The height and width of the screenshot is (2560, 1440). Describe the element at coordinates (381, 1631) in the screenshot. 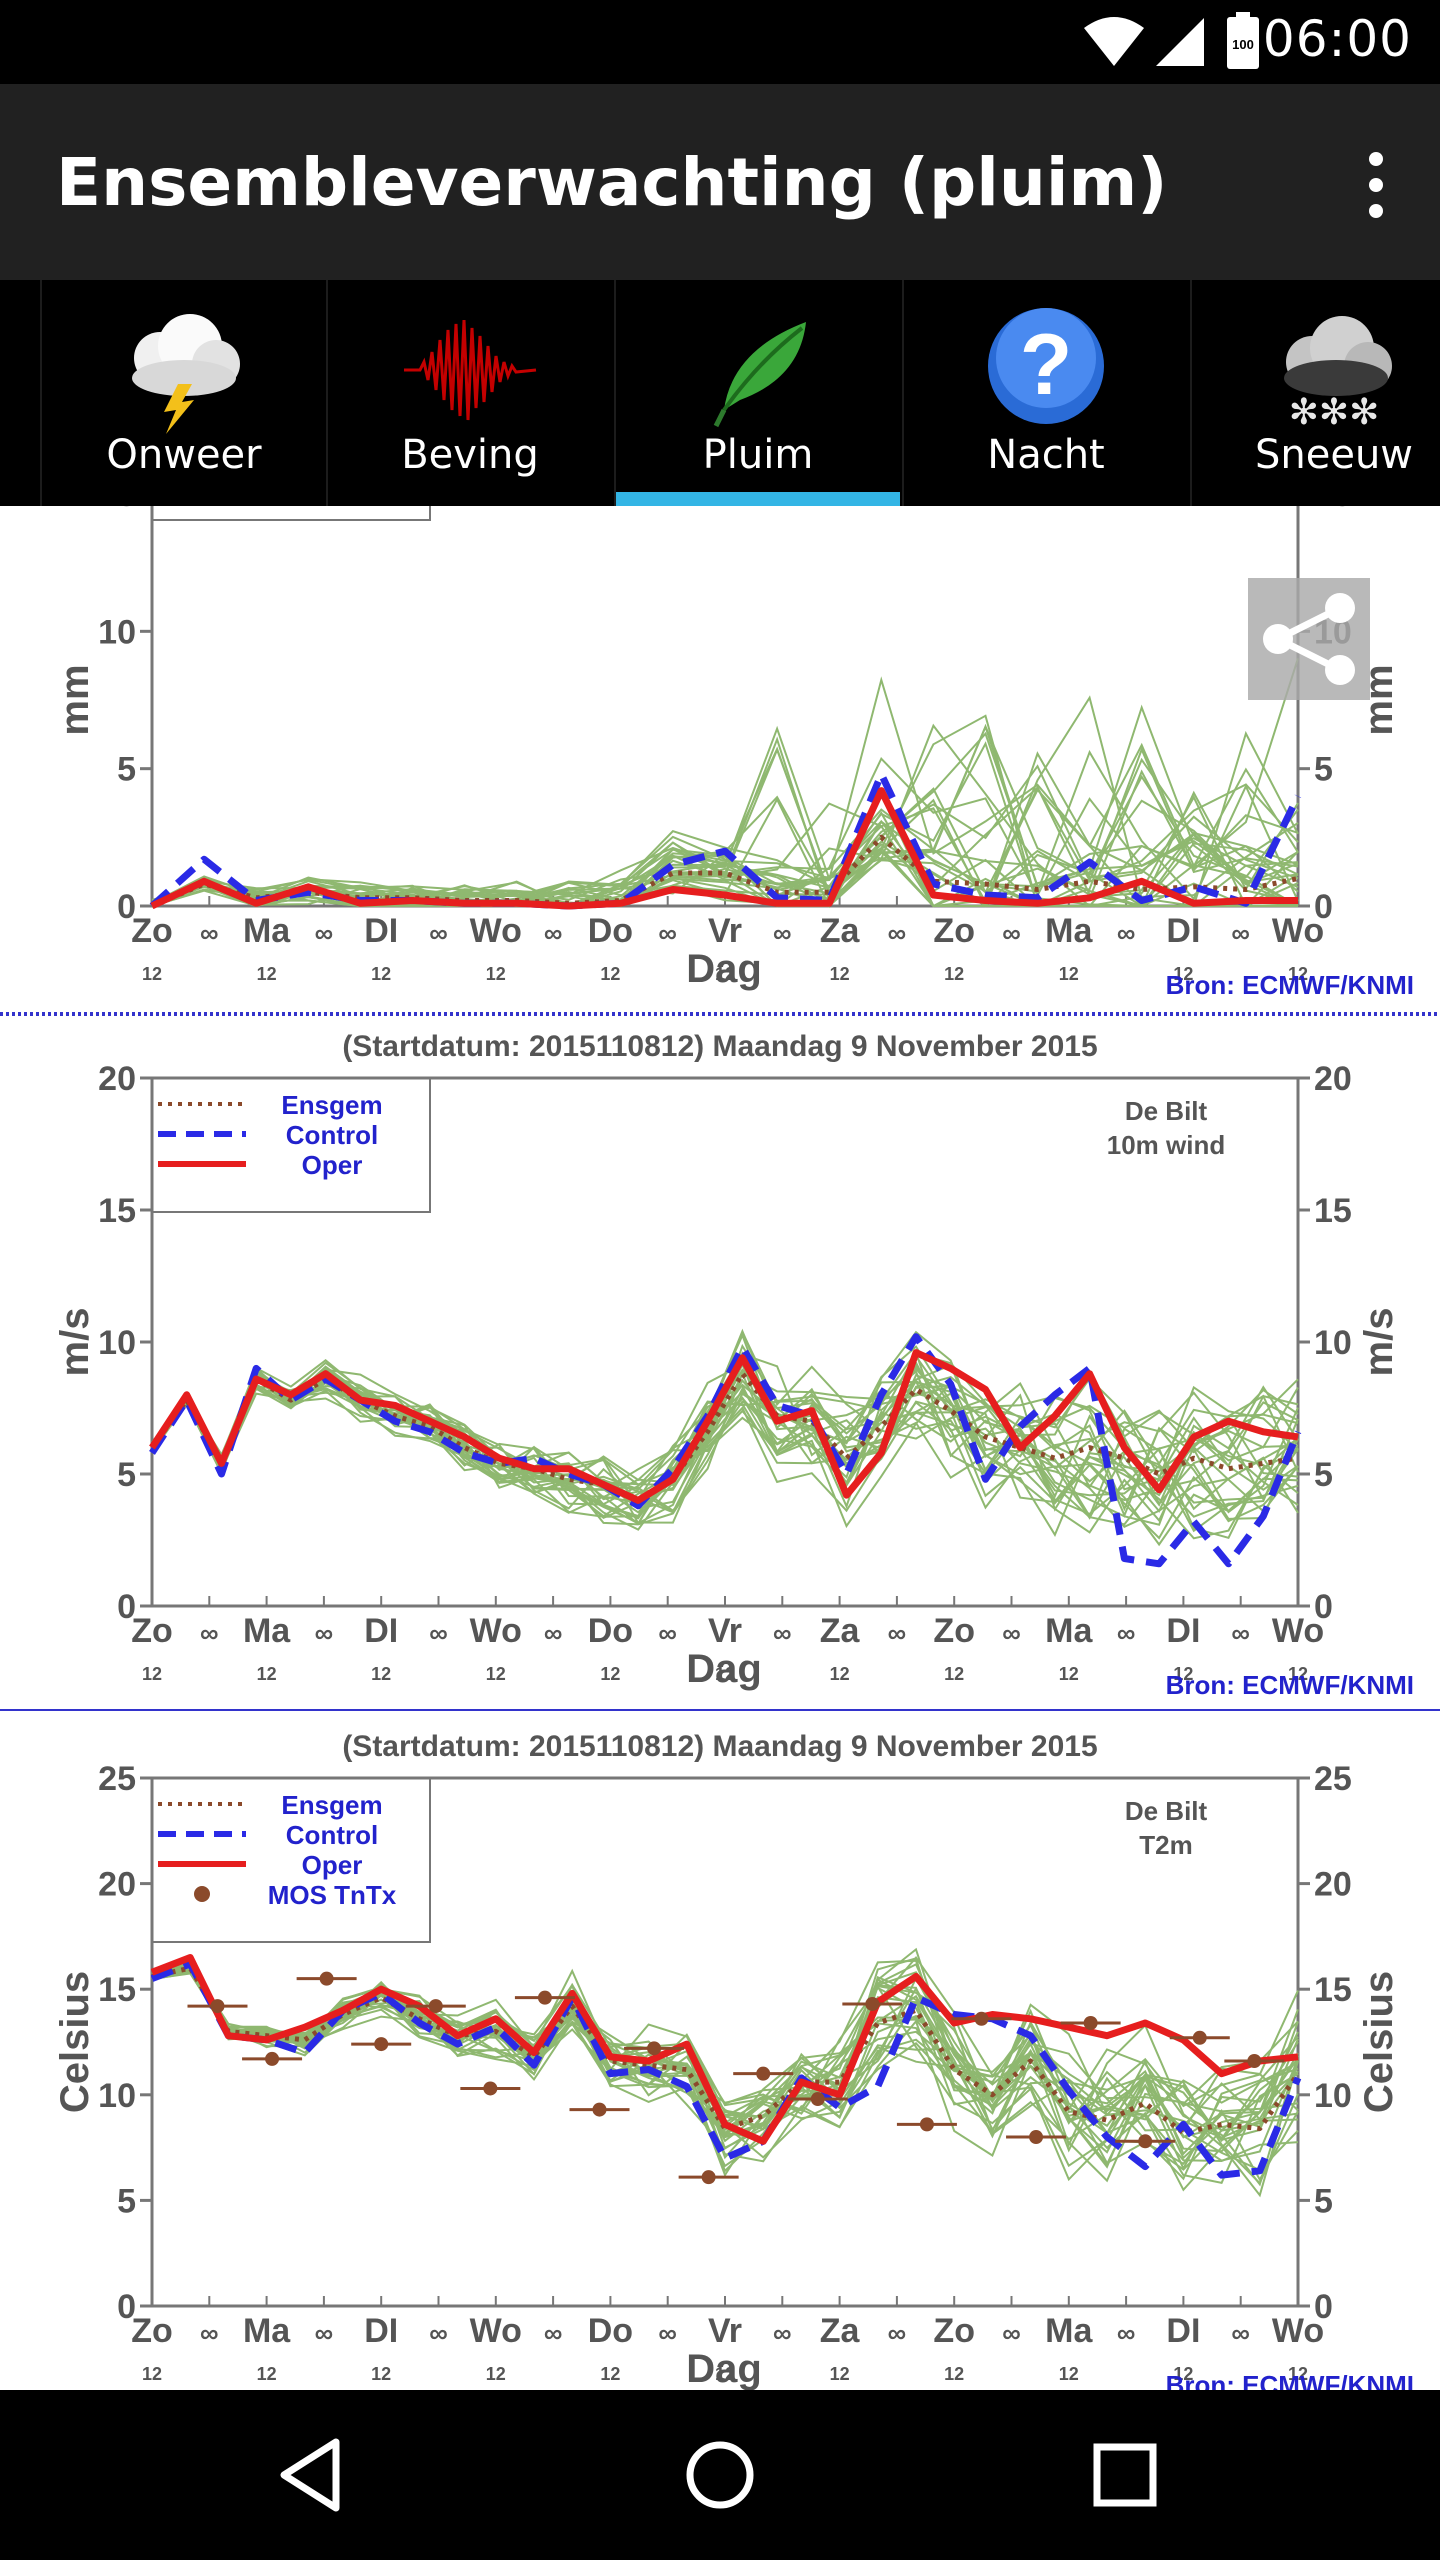

I see `x-tick-label: DI` at that location.